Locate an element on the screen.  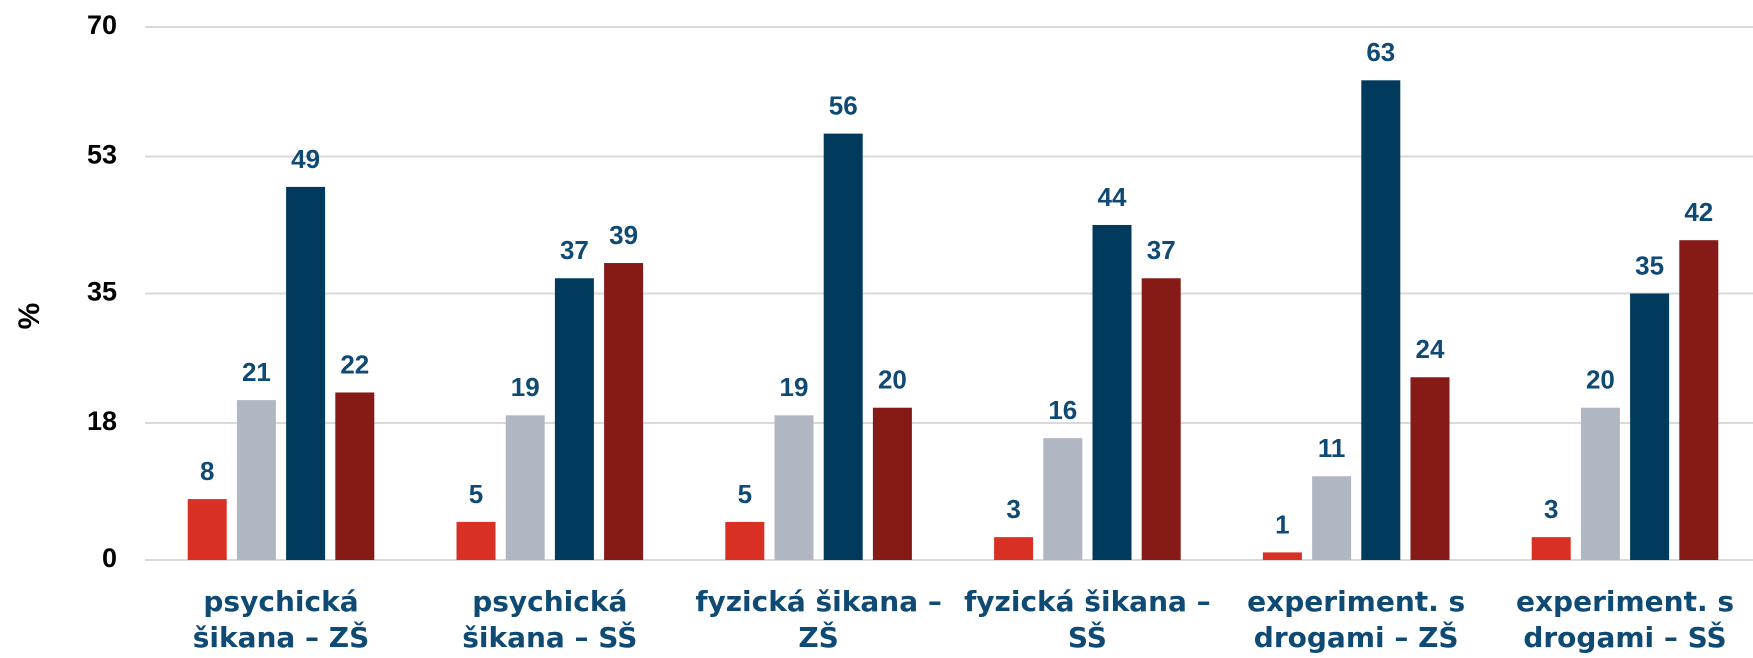
value-label: 39 is located at coordinates (623, 235).